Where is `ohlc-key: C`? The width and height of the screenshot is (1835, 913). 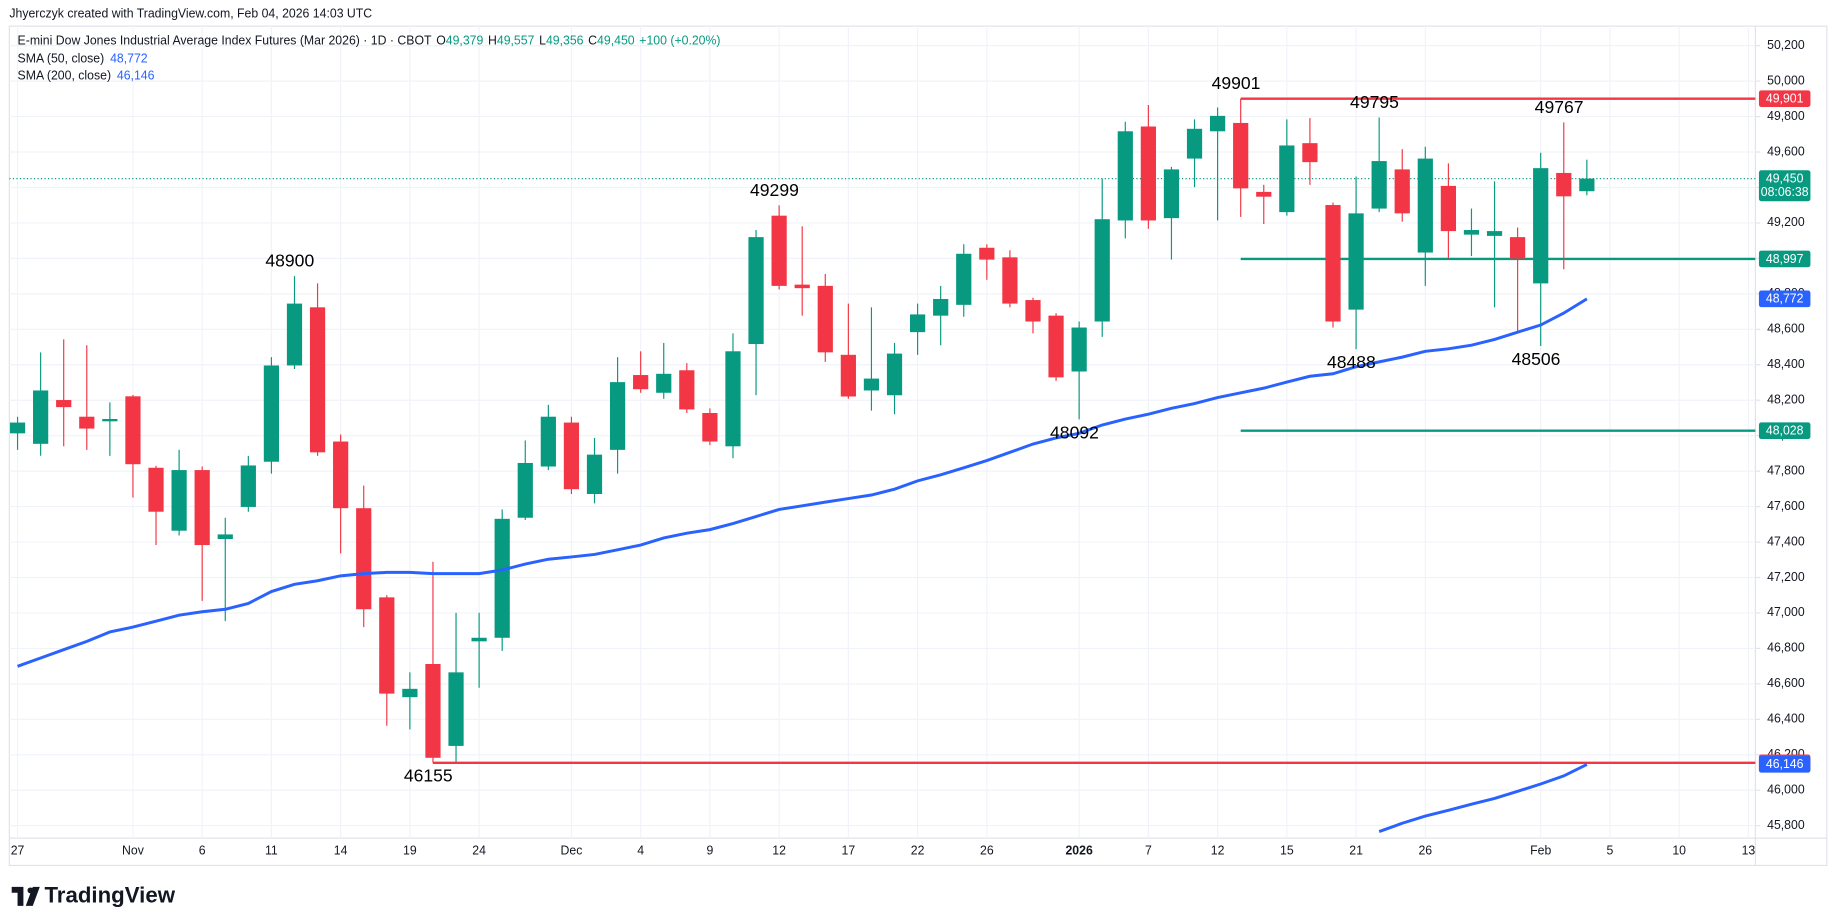
ohlc-key: C is located at coordinates (592, 41).